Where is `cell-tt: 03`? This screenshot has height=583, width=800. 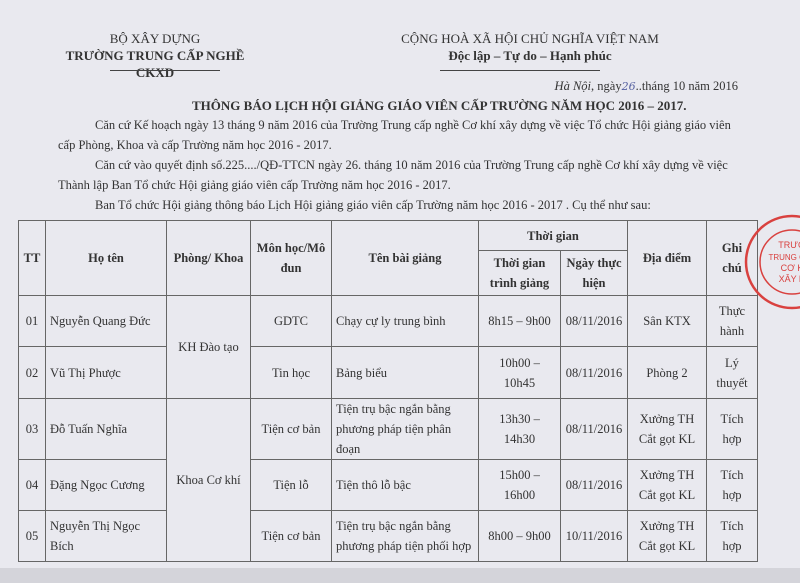 cell-tt: 03 is located at coordinates (32, 429).